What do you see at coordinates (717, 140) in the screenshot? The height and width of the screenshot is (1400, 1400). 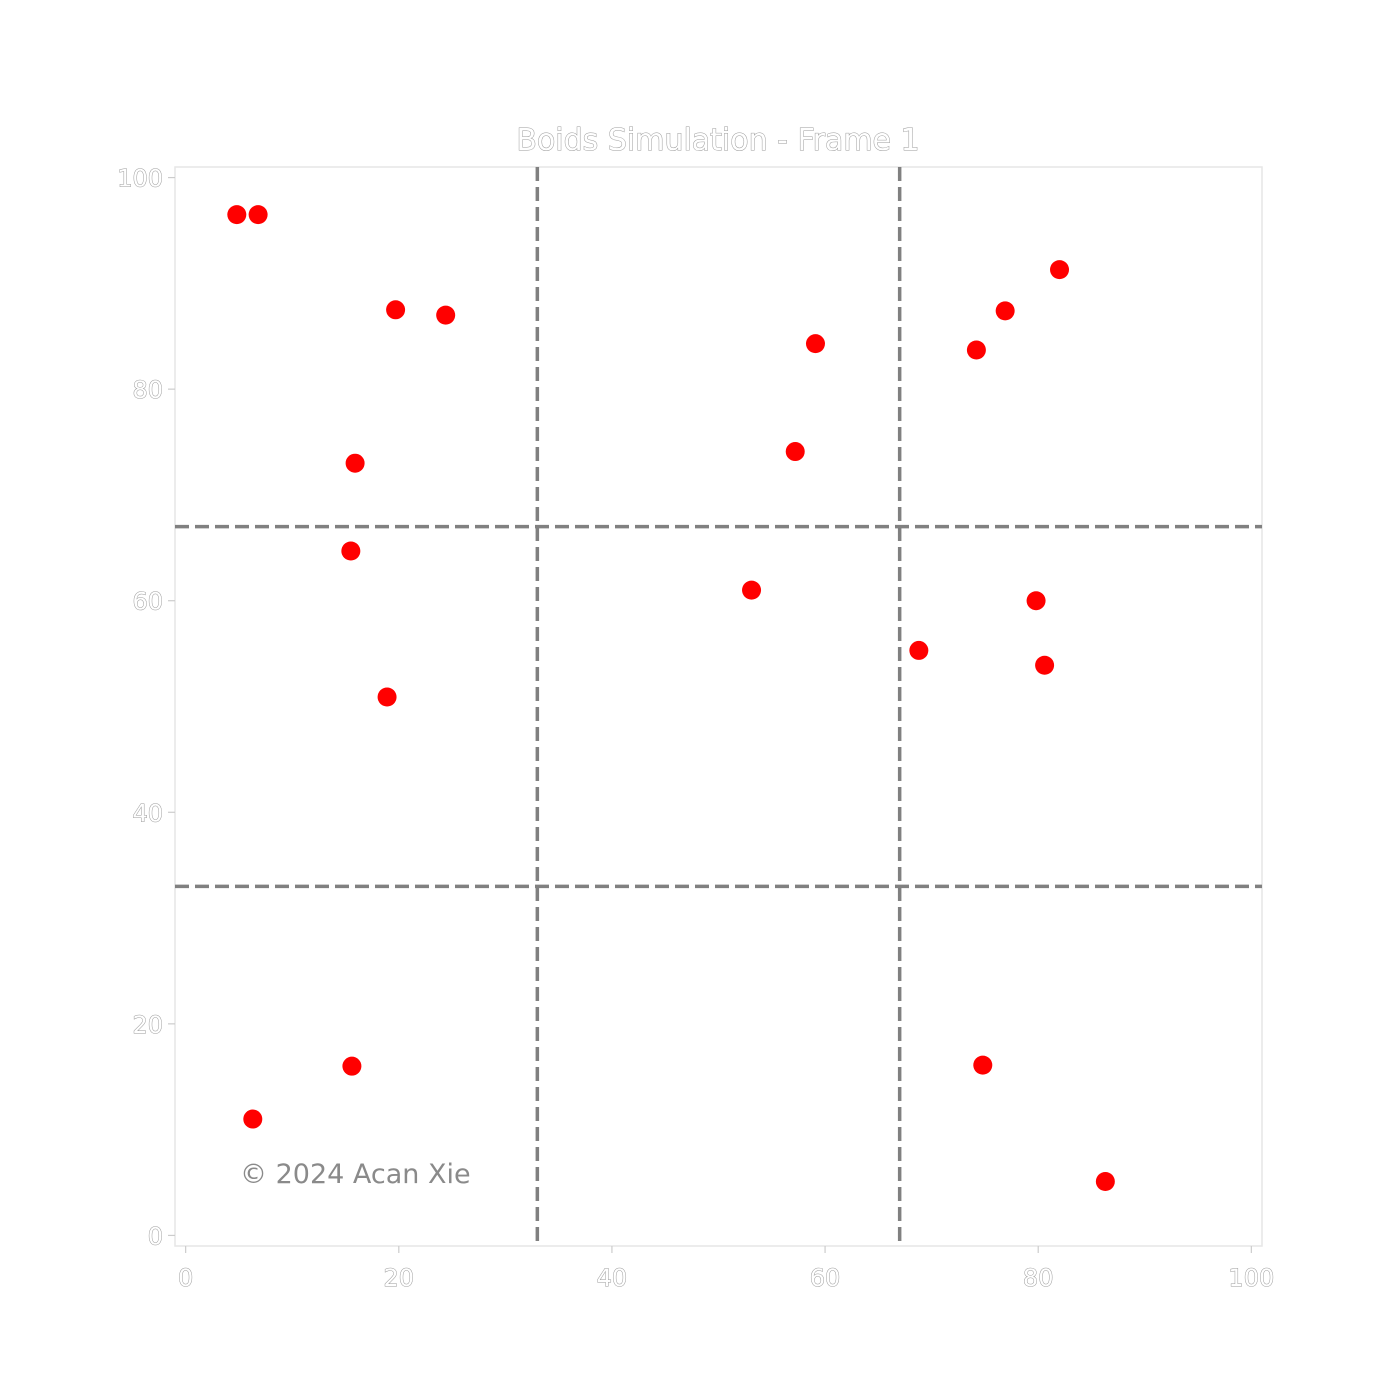 I see `chart-title: Boids Simulation - Frame 1` at bounding box center [717, 140].